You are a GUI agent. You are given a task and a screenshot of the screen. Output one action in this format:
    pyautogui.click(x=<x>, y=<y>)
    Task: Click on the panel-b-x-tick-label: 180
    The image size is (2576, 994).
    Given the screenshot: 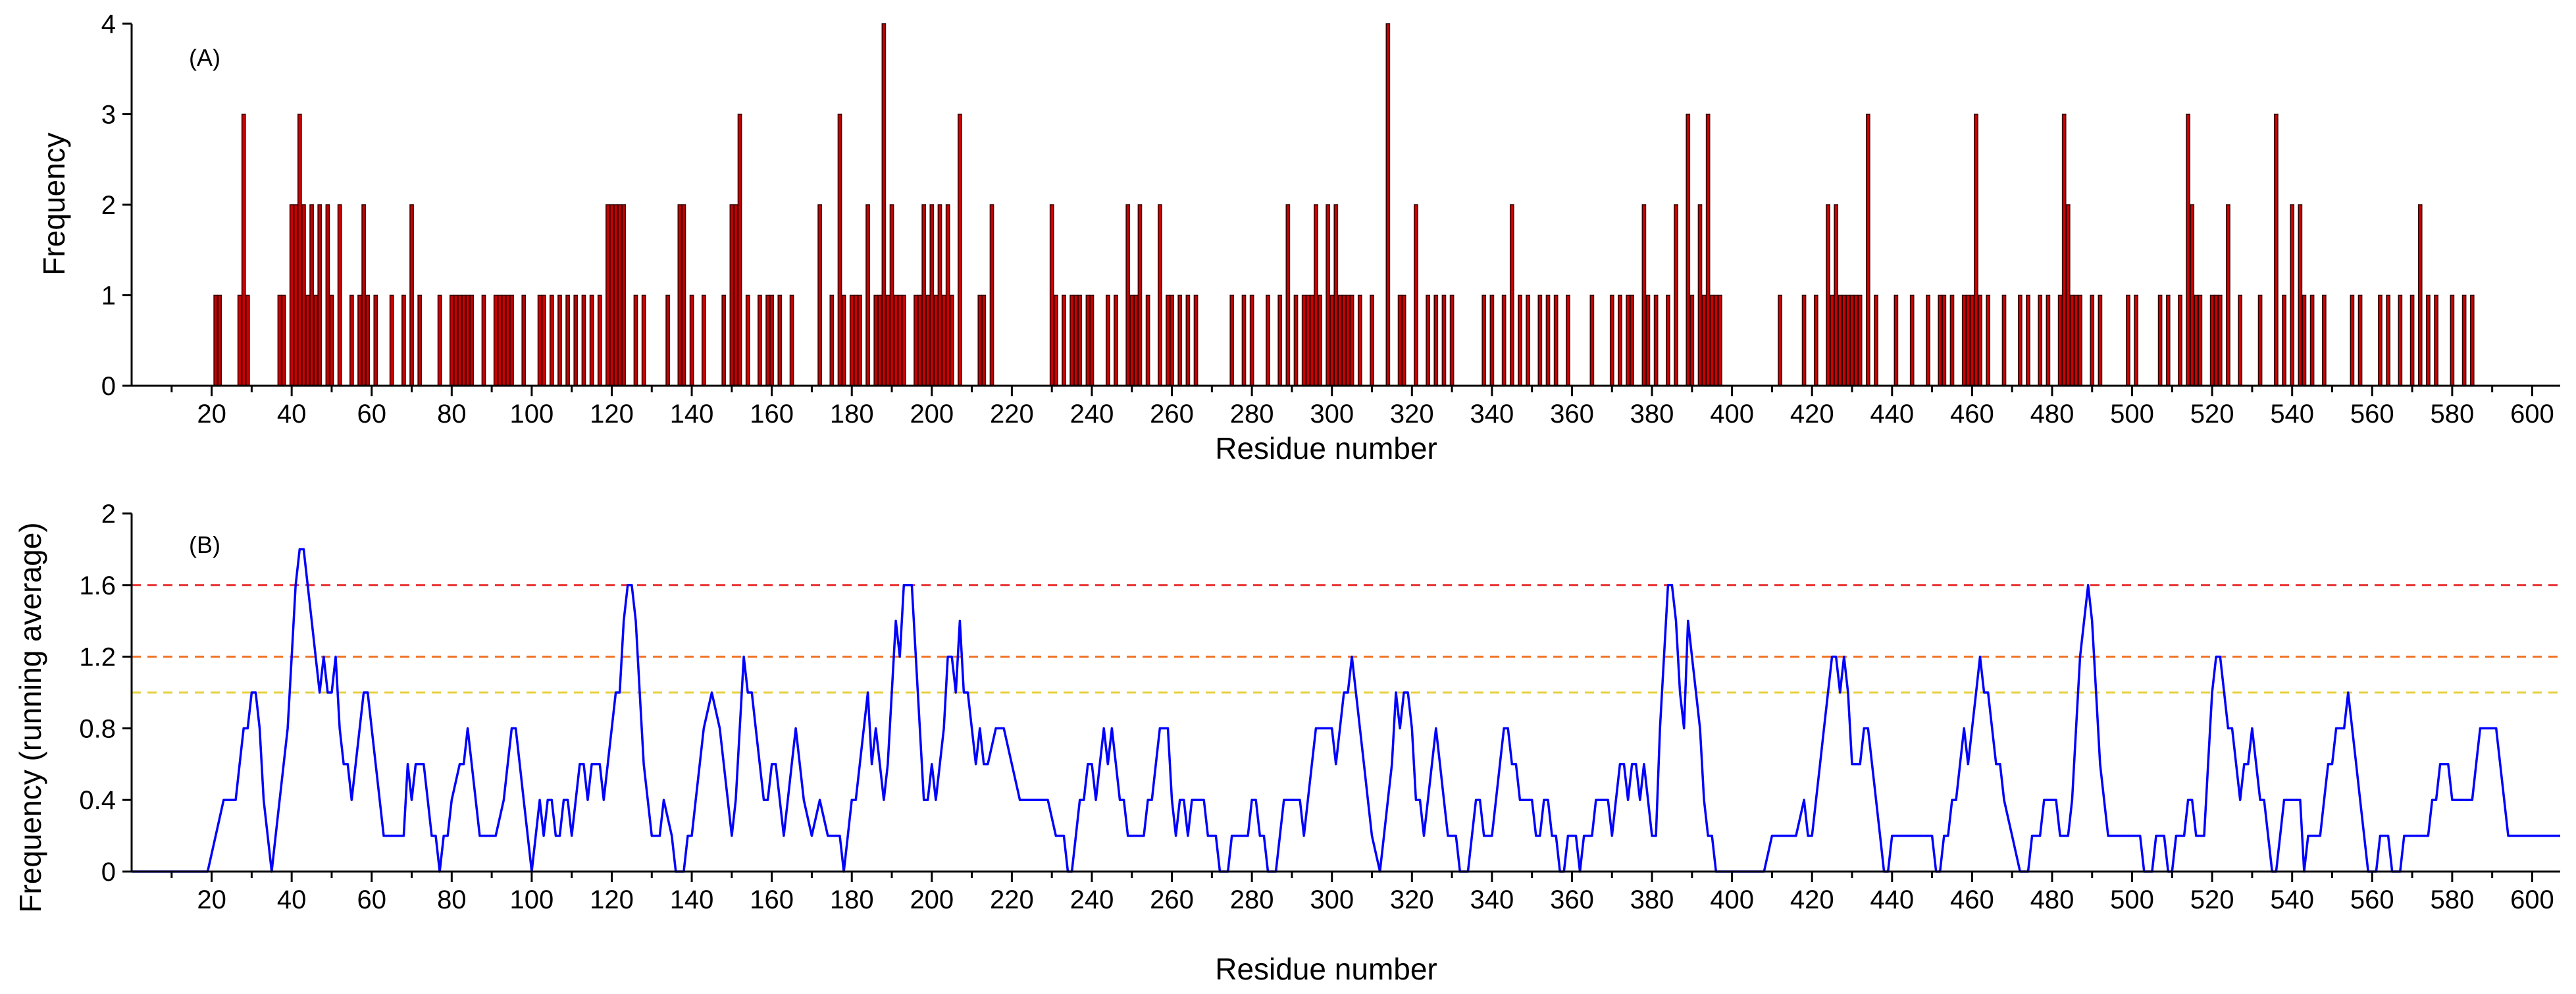 What is the action you would take?
    pyautogui.click(x=852, y=899)
    